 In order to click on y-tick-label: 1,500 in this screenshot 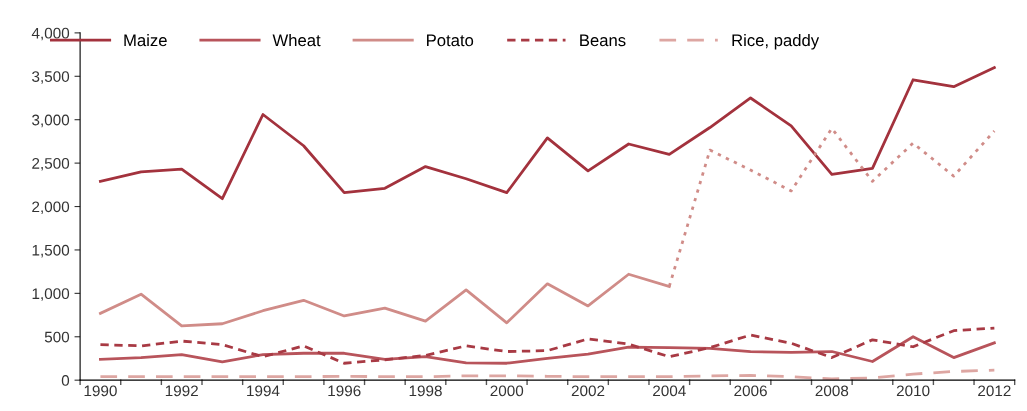, I will do `click(51, 251)`.